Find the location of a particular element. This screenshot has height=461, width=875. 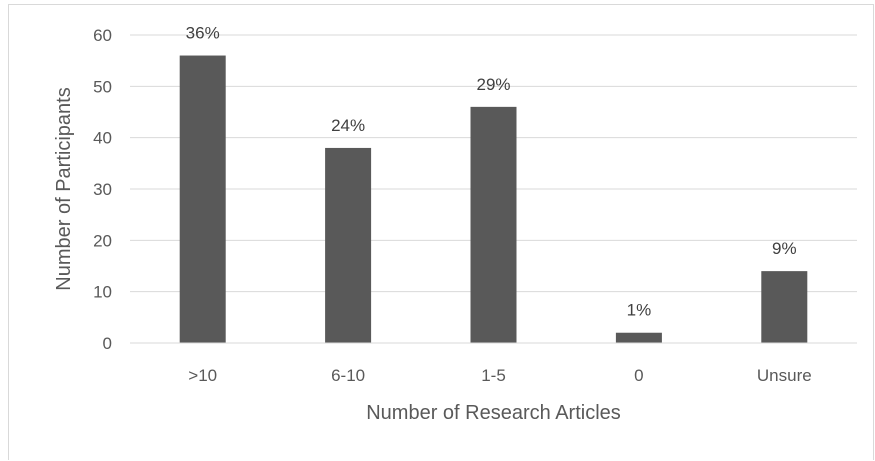

y-tick-label: 20 is located at coordinates (102, 240).